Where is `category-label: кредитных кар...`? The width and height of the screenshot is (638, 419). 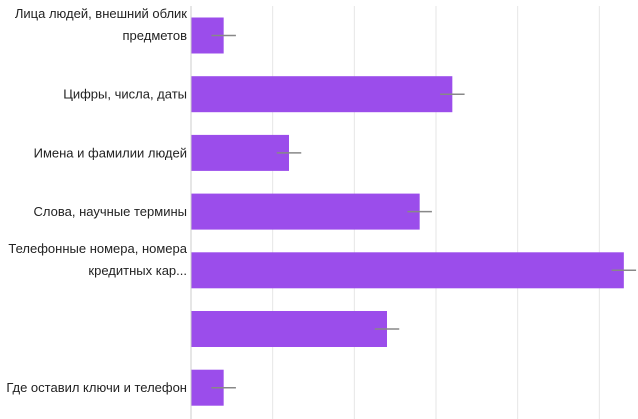
category-label: кредитных кар... is located at coordinates (137, 270).